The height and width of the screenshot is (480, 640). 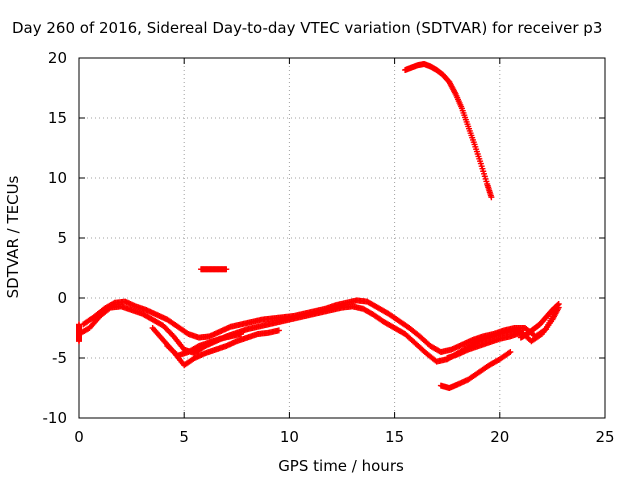 I want to click on x-tick-label: 10, so click(x=289, y=437).